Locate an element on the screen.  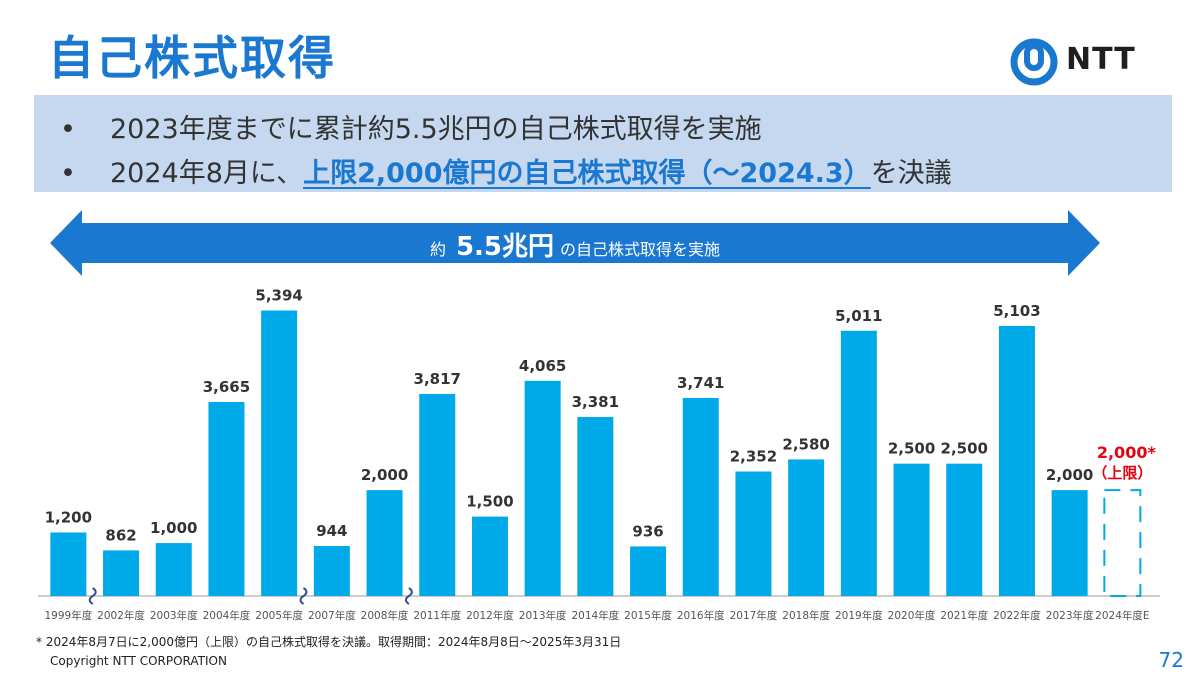
value-label: 5,103 is located at coordinates (1016, 311).